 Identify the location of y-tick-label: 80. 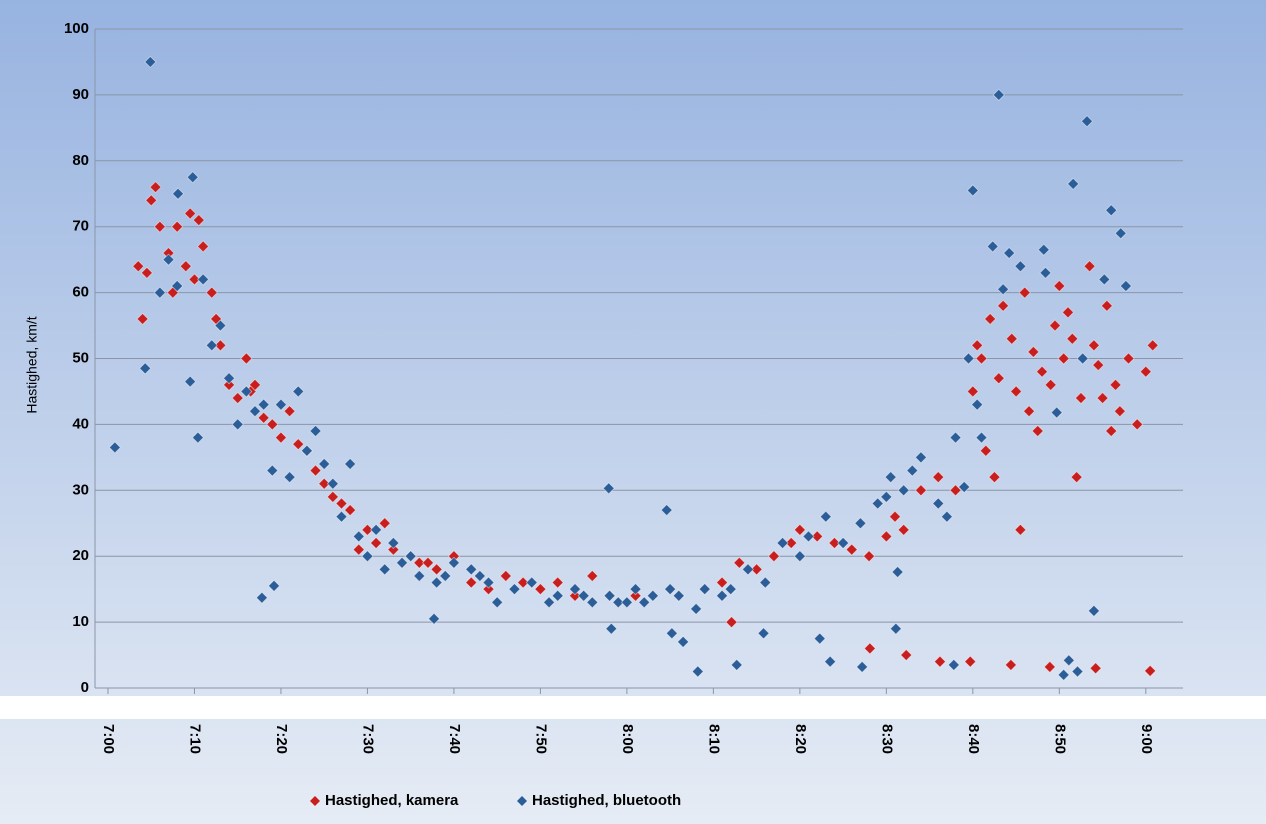
(80, 160).